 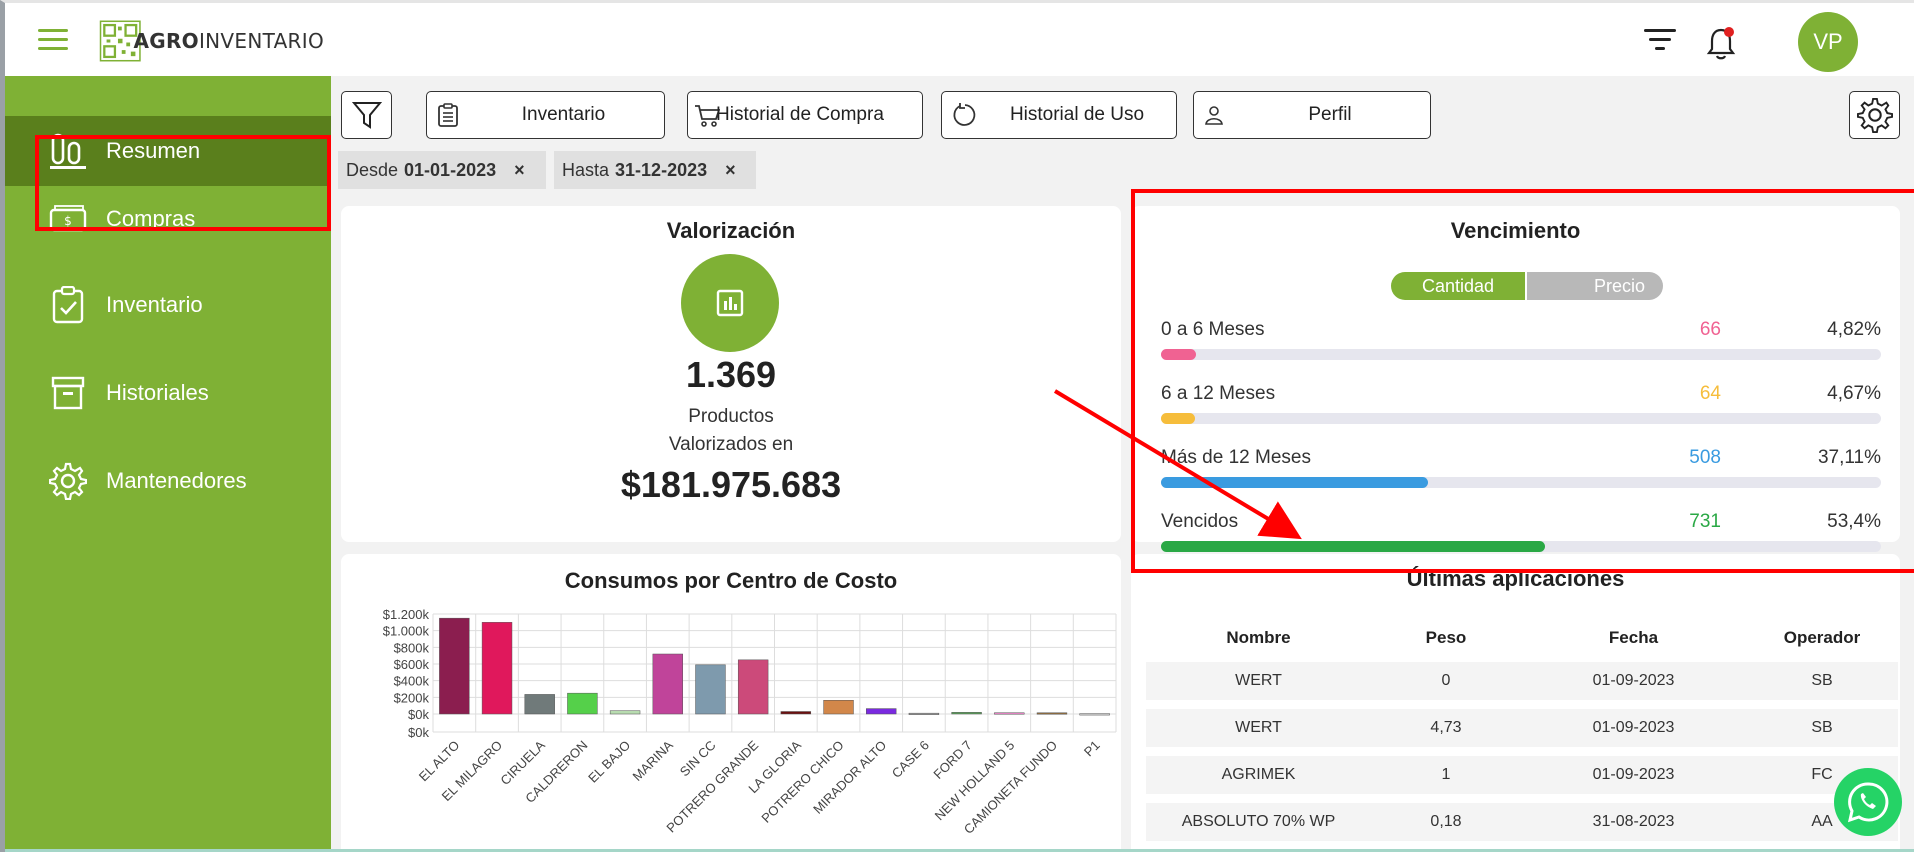 I want to click on consumos-title: Consumos por Centro de Costo, so click(x=731, y=580).